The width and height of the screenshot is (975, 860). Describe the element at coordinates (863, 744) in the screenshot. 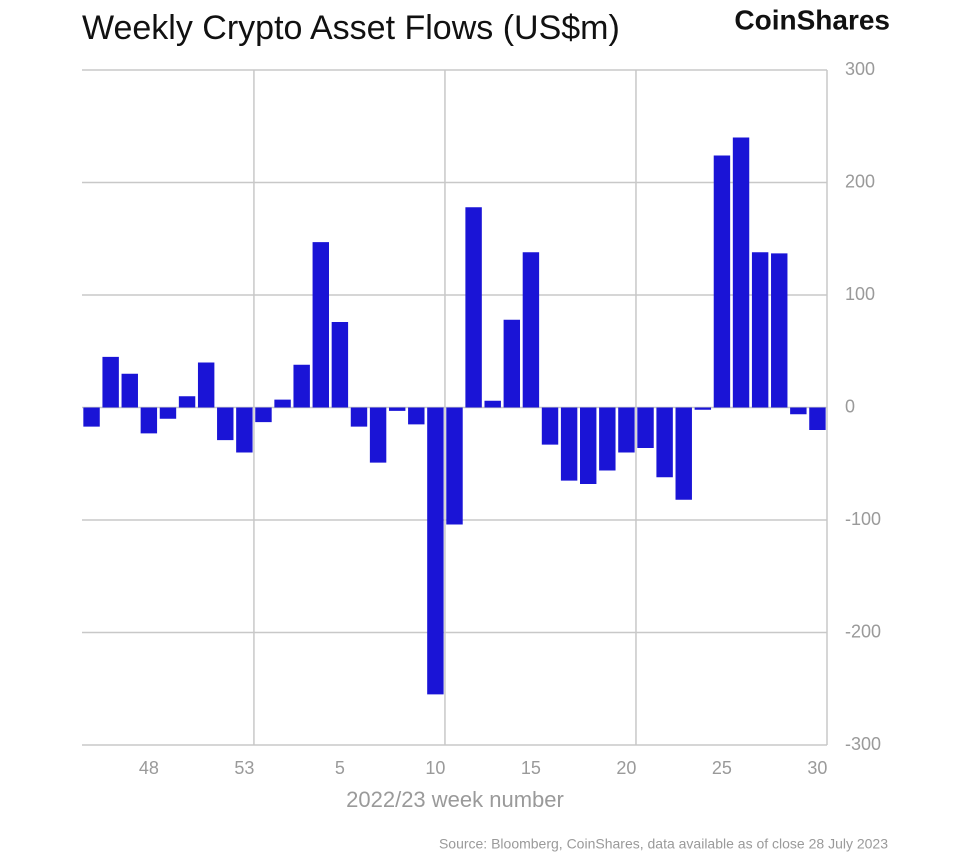

I see `y-tick-label: -300` at that location.